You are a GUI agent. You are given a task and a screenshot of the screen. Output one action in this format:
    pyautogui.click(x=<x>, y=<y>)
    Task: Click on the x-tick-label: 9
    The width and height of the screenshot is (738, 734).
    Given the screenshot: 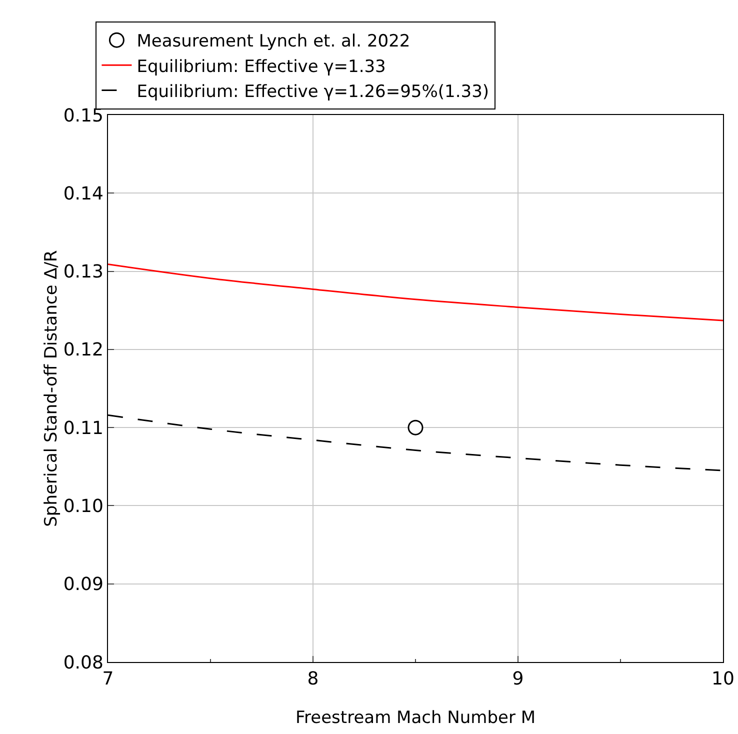 What is the action you would take?
    pyautogui.click(x=518, y=679)
    